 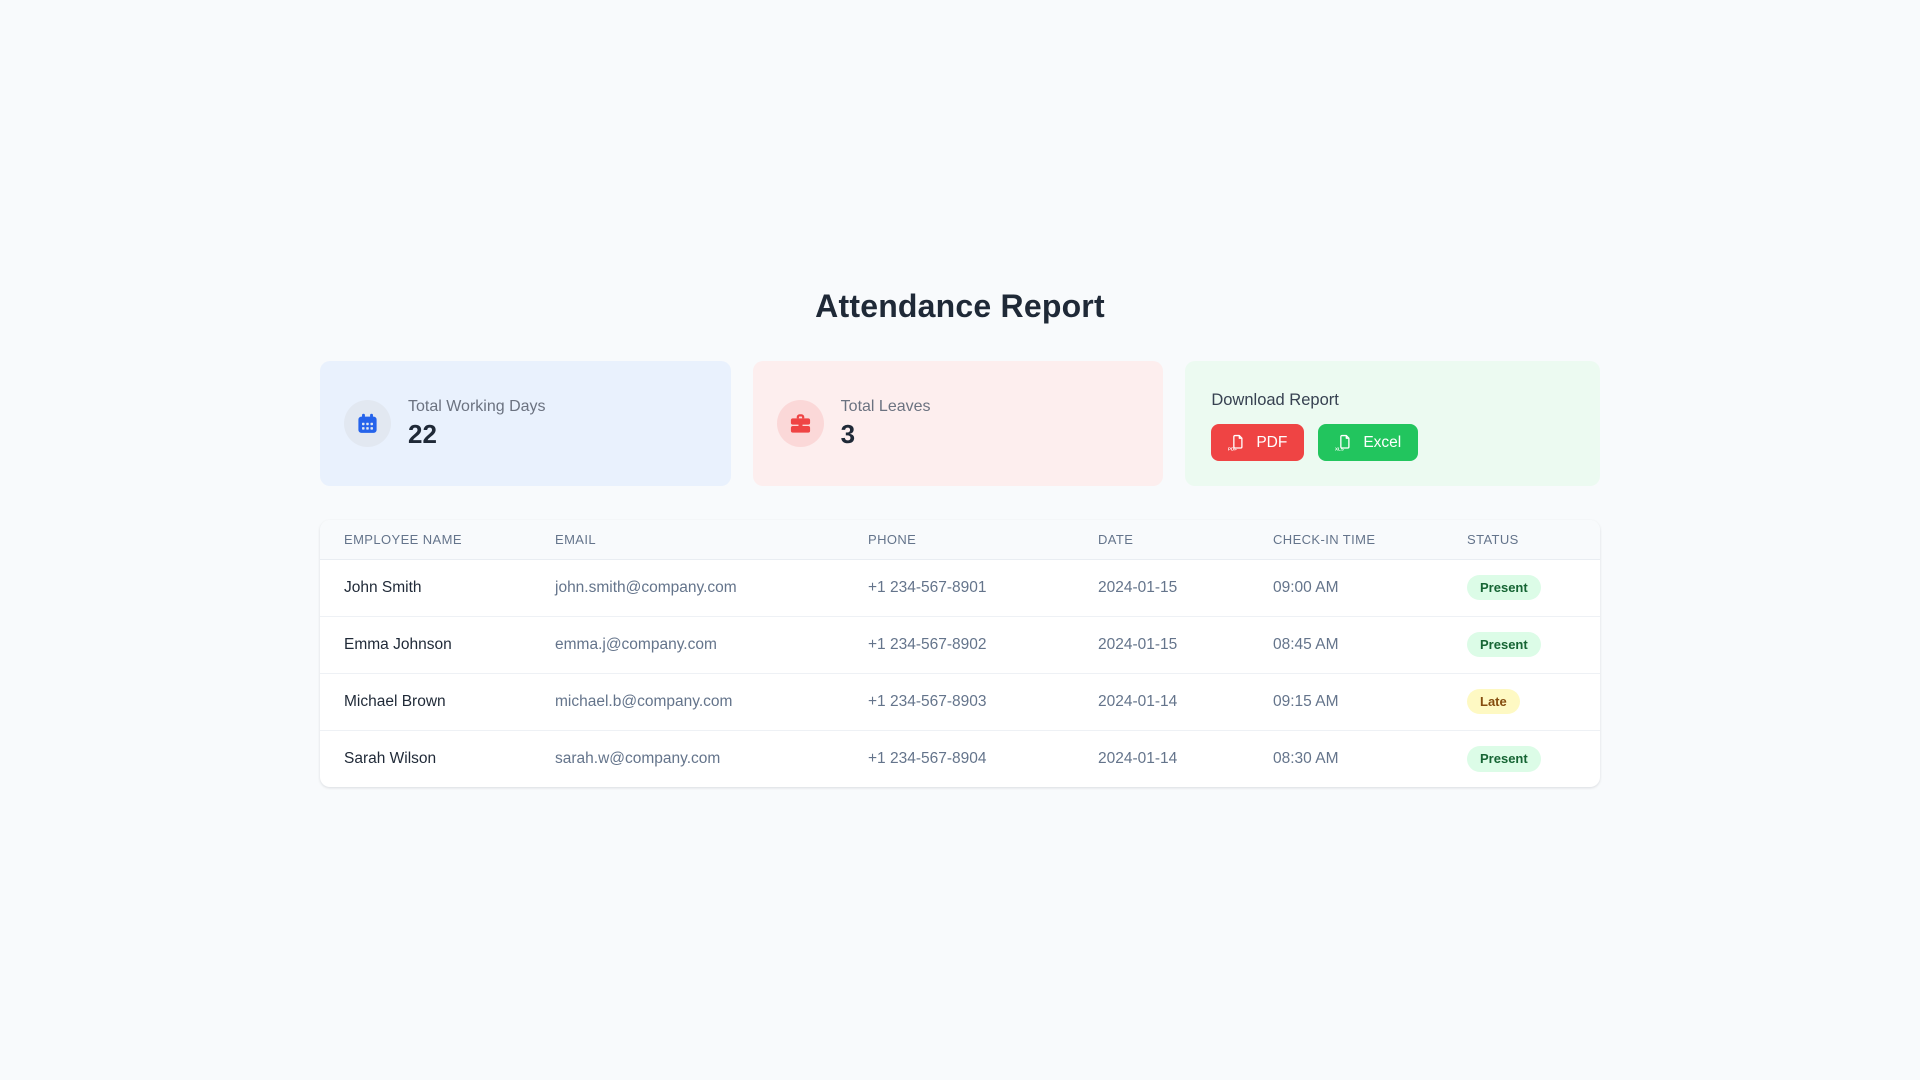 What do you see at coordinates (1161, 540) in the screenshot?
I see `column-header-date: Date` at bounding box center [1161, 540].